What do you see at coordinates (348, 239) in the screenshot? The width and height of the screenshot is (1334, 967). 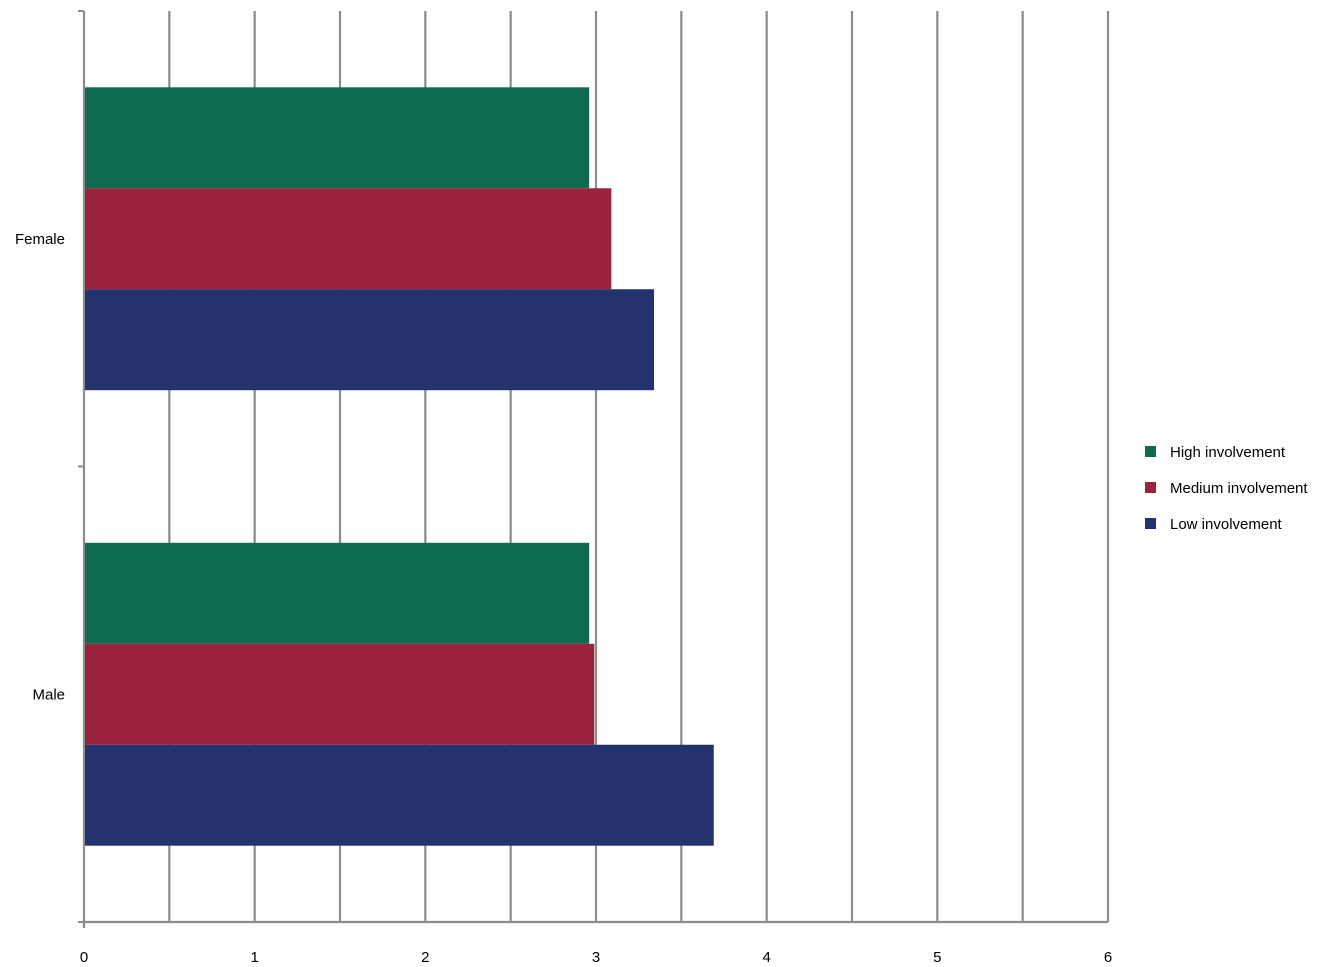 I see `bar-medium-involvement-female` at bounding box center [348, 239].